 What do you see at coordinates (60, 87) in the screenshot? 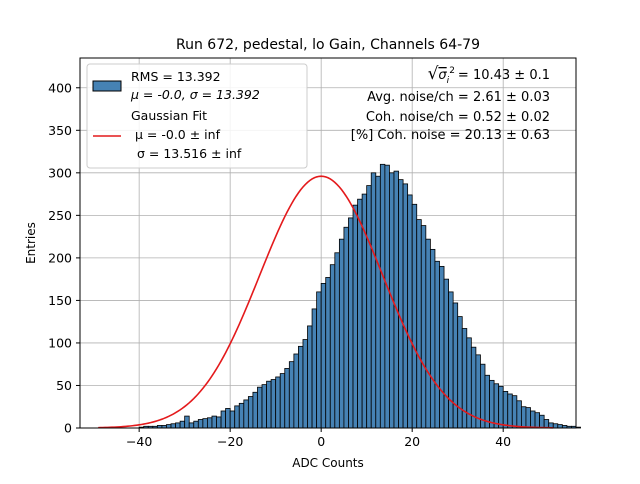
I see `y-tick-label: 400` at bounding box center [60, 87].